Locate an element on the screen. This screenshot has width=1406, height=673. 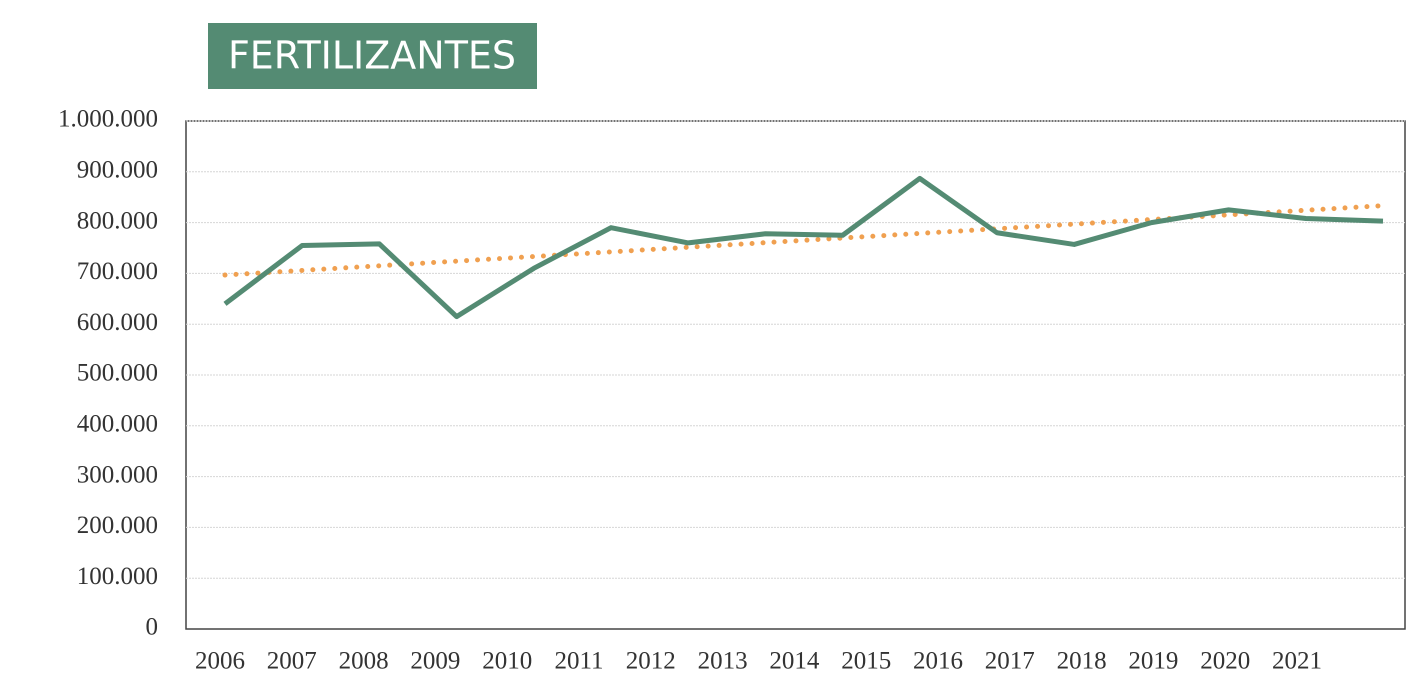
title-box is located at coordinates (372, 56).